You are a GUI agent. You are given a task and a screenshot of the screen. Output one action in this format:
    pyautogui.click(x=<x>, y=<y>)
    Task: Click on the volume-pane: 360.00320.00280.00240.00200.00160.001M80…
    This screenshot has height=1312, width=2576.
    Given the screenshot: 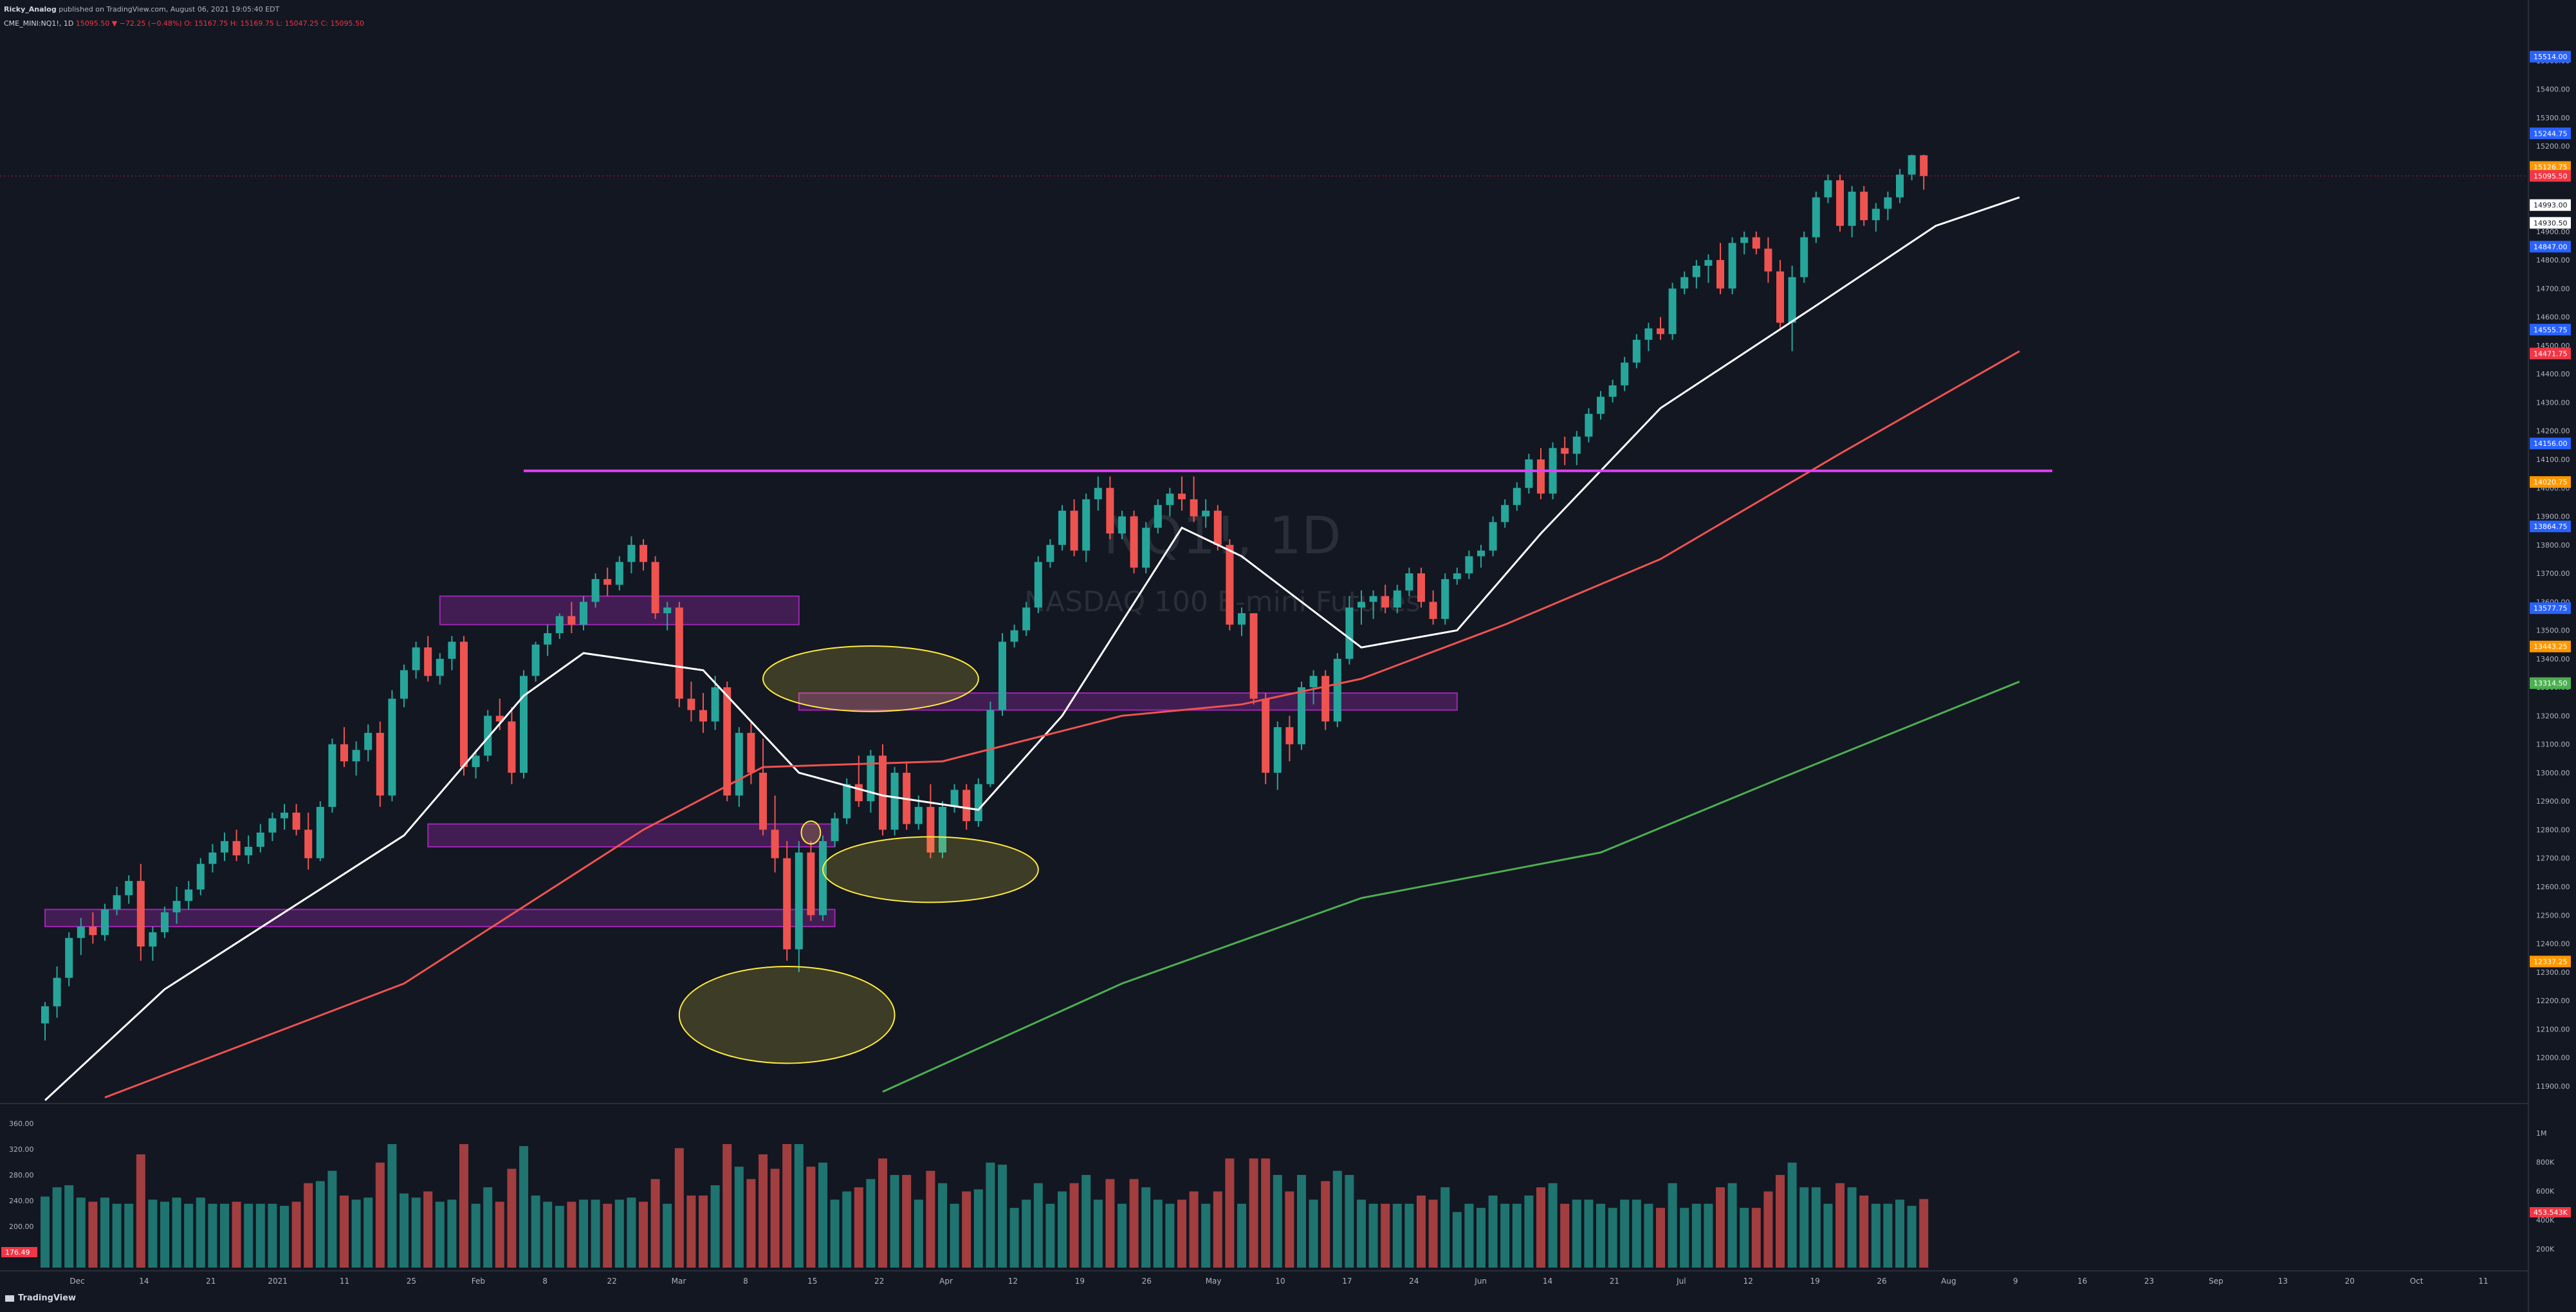 What is the action you would take?
    pyautogui.click(x=1286, y=1194)
    